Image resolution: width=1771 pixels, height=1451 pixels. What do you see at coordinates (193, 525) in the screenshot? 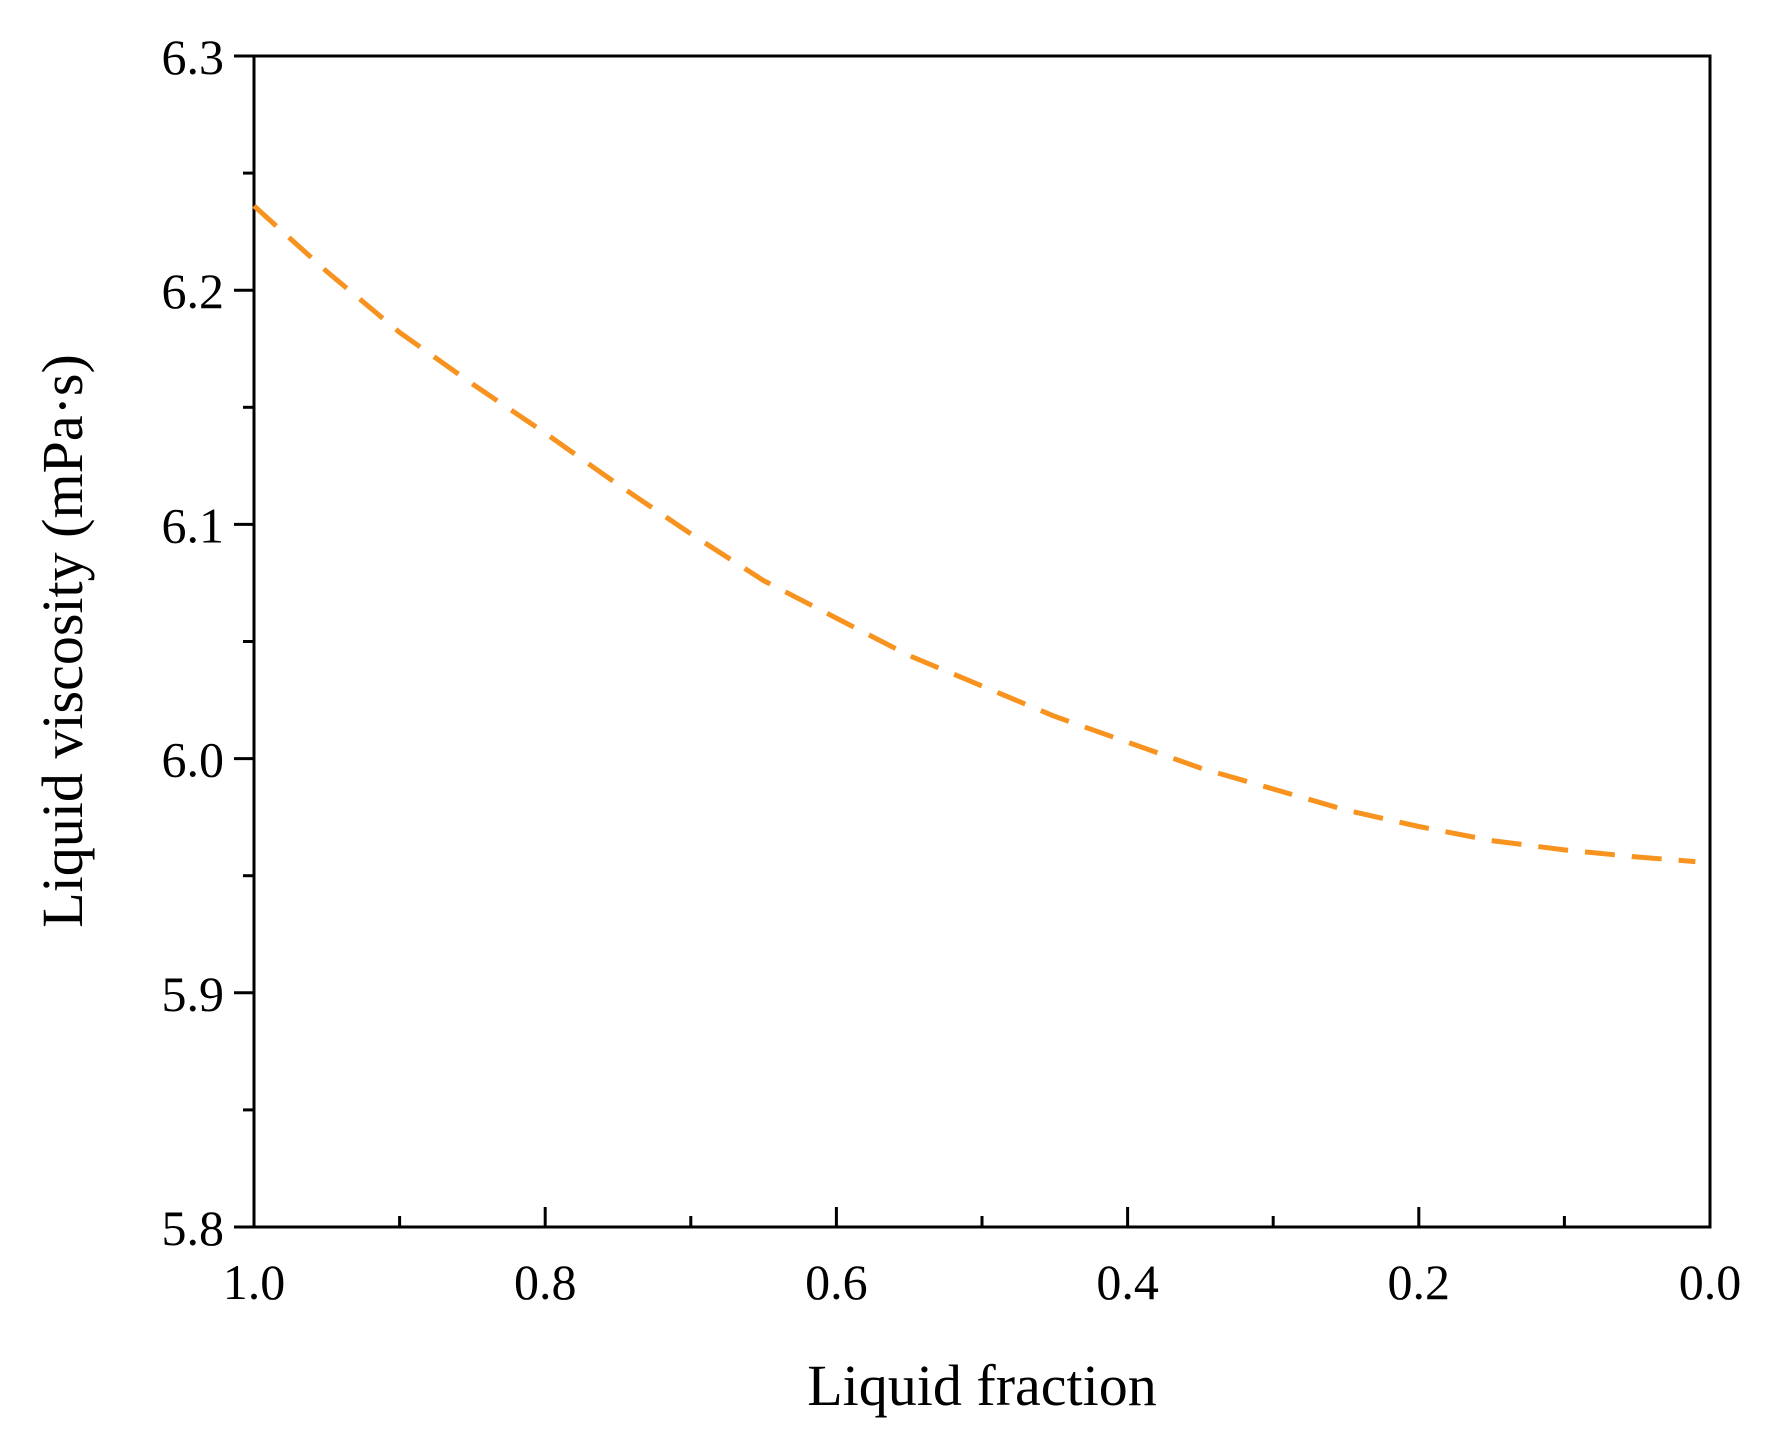
I see `y-tick-label: 6.1` at bounding box center [193, 525].